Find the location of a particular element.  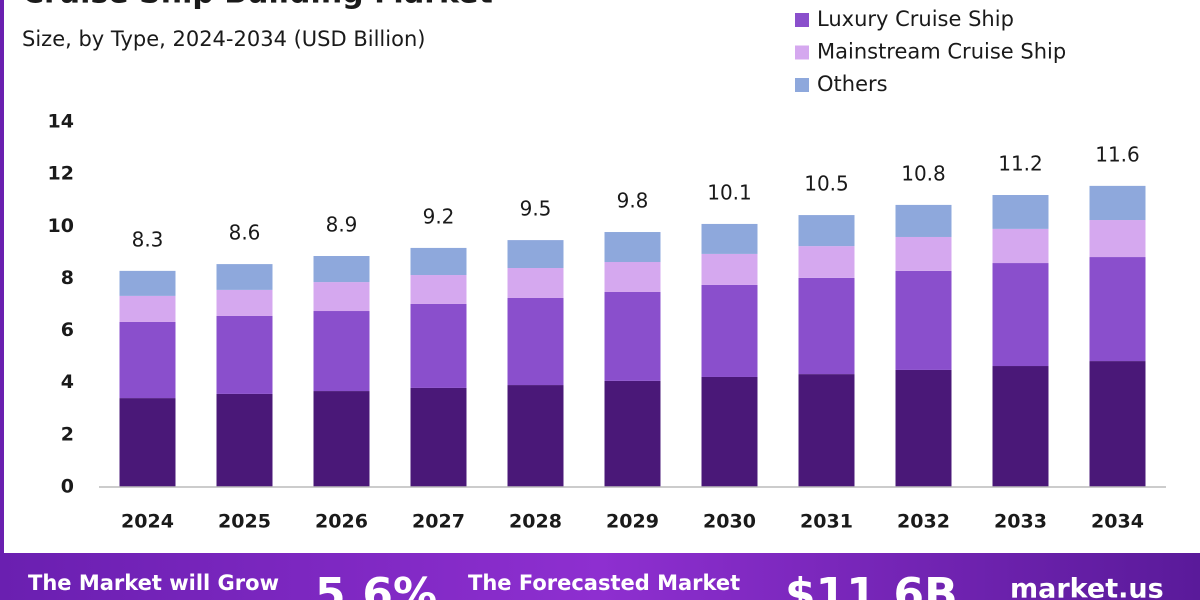

chart-subtitle: Size, by Type, 2024-2034 (USD Billion) is located at coordinates (223, 39).